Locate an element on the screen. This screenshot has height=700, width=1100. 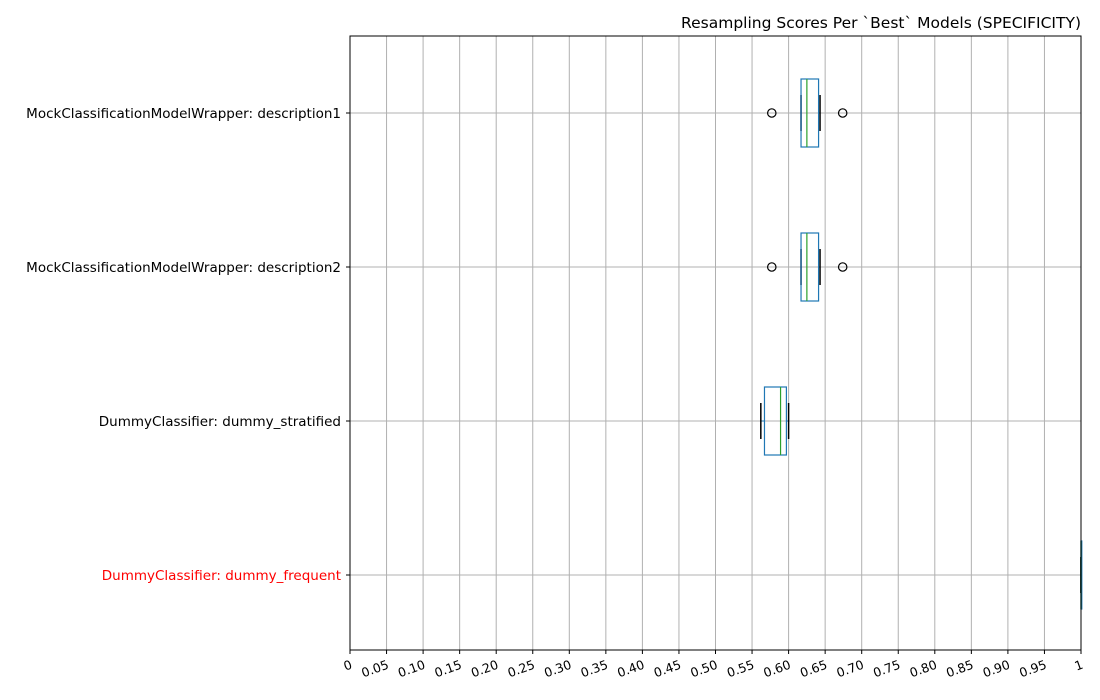
x-tick-label-9: 0.45 is located at coordinates (667, 669).